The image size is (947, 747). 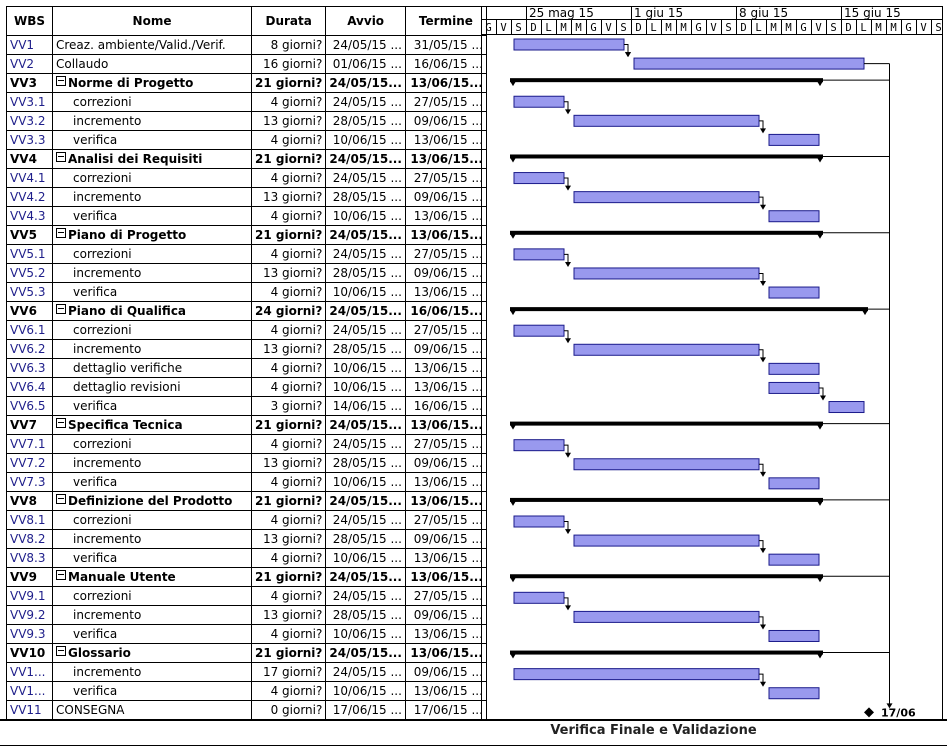 What do you see at coordinates (29, 311) in the screenshot?
I see `wbs-cell: VV6` at bounding box center [29, 311].